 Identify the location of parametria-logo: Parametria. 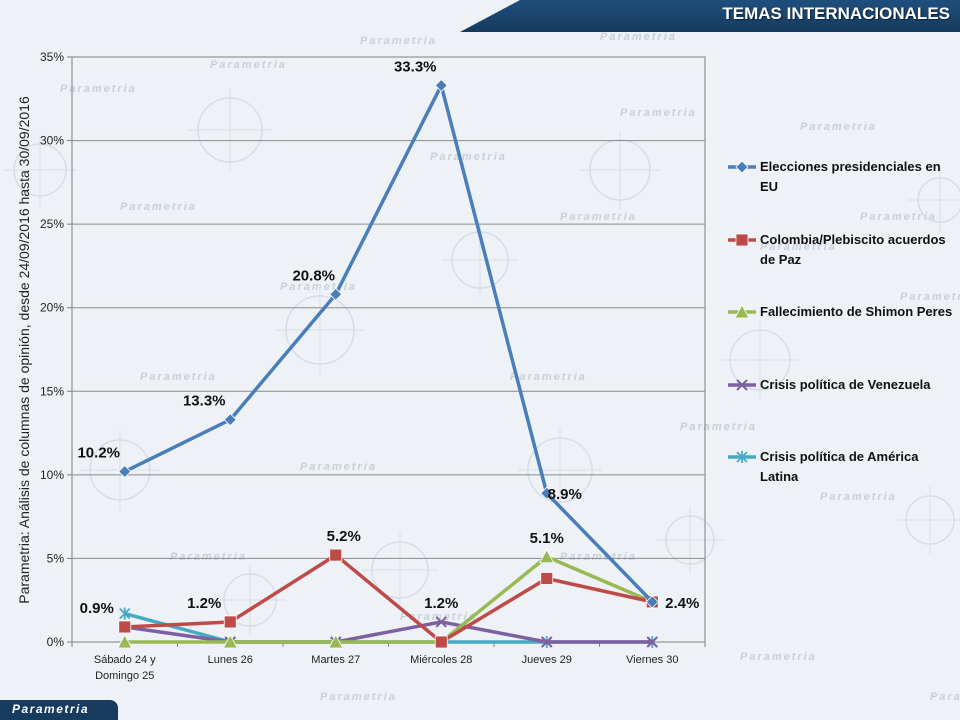
(59, 710).